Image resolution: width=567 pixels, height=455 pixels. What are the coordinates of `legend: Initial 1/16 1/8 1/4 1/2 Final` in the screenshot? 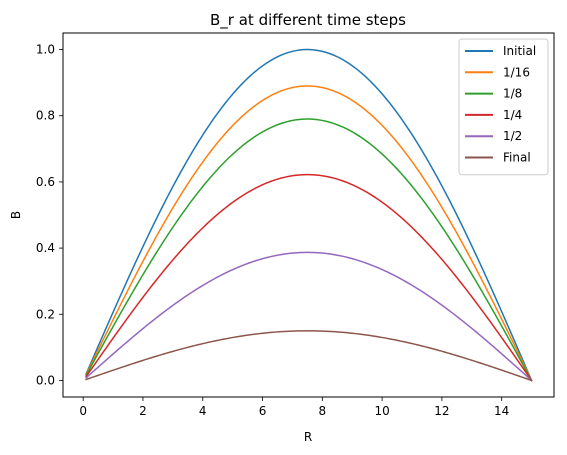 It's located at (503, 107).